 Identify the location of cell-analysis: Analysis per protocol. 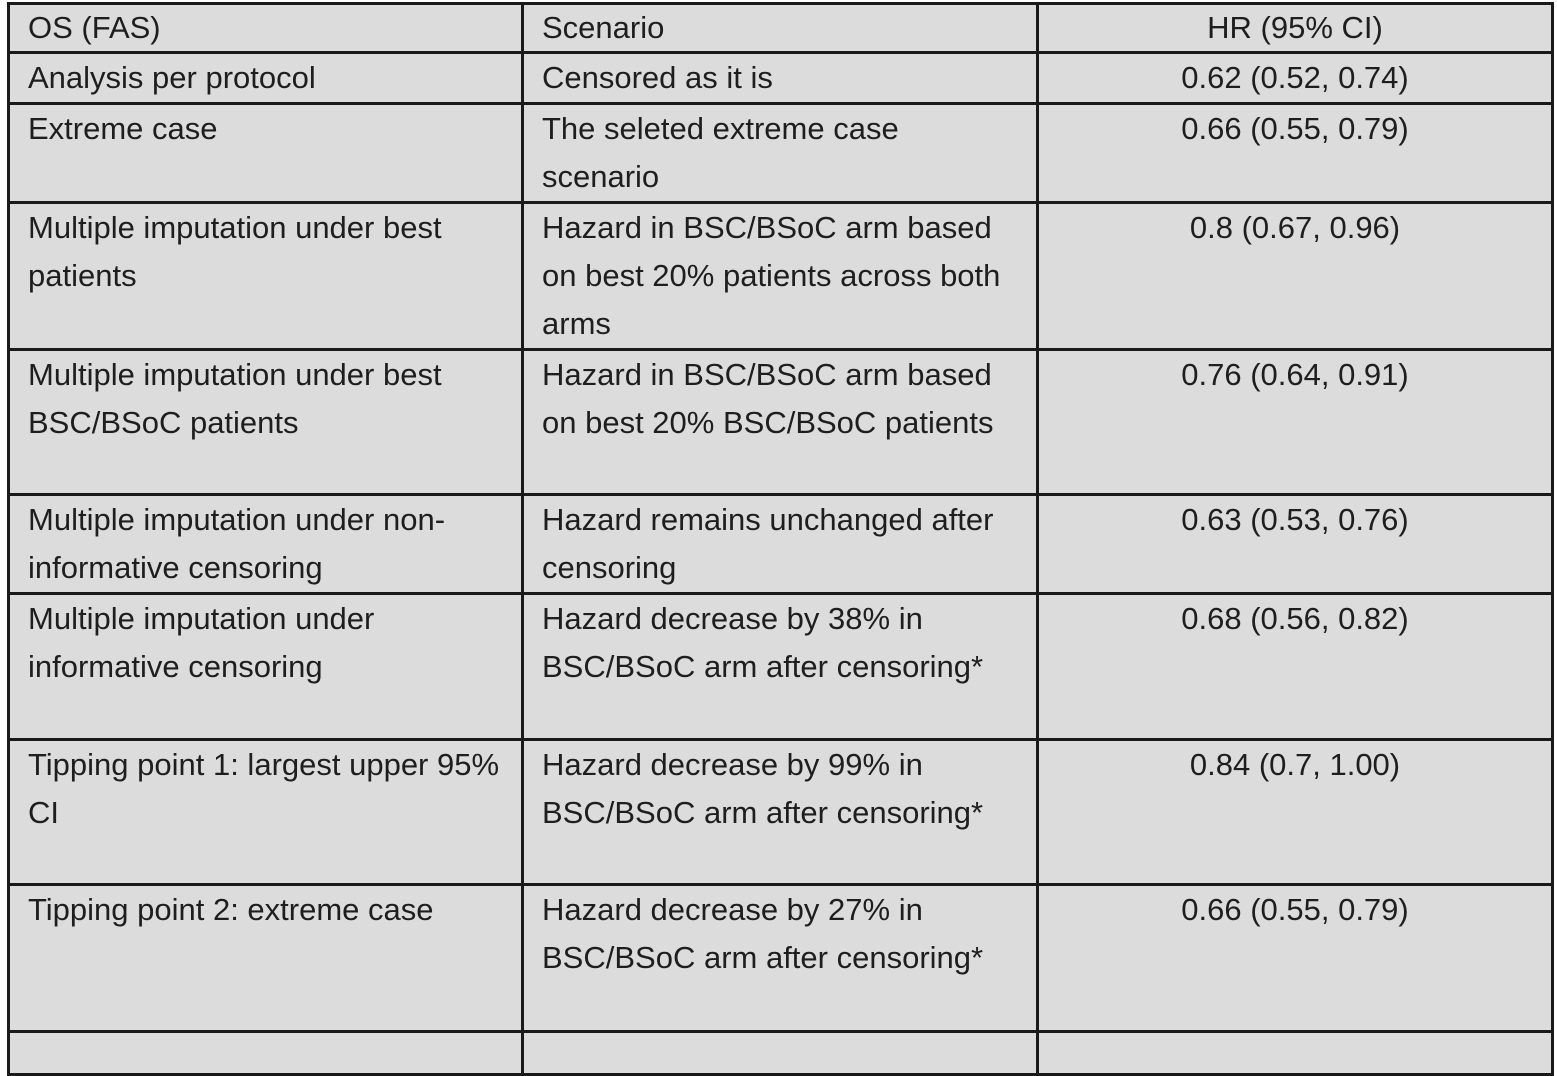
(265, 78).